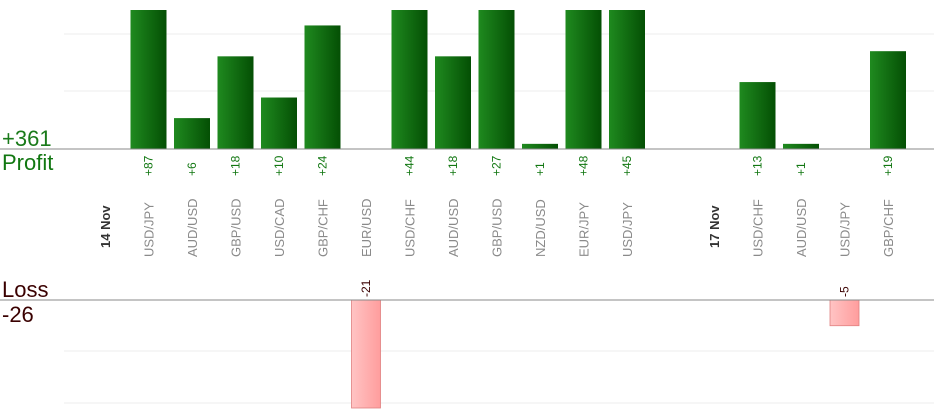 This screenshot has height=420, width=934. I want to click on pair-label: EUR/JPY, so click(584, 229).